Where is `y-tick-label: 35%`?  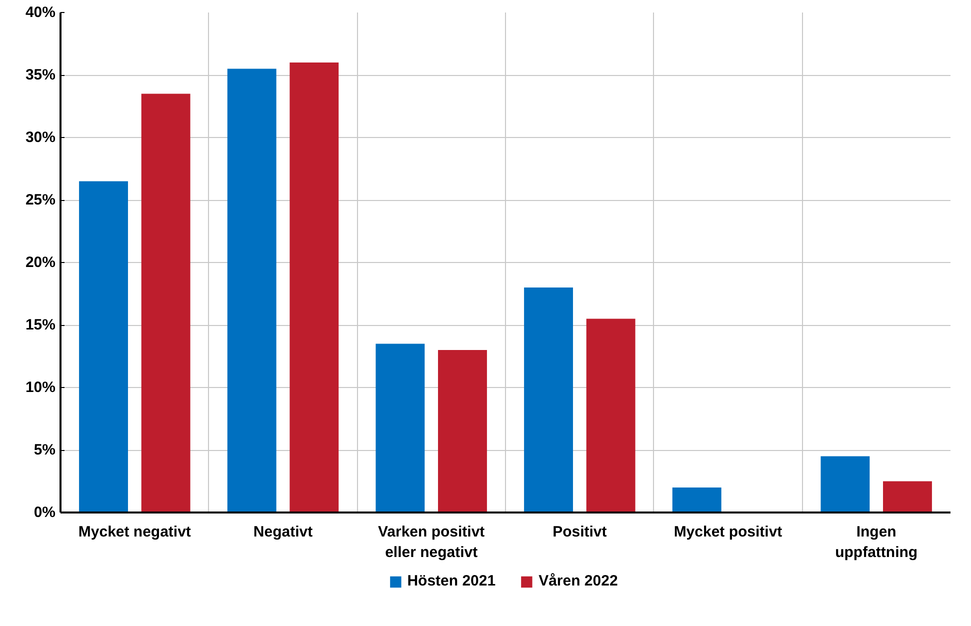 y-tick-label: 35% is located at coordinates (40, 75).